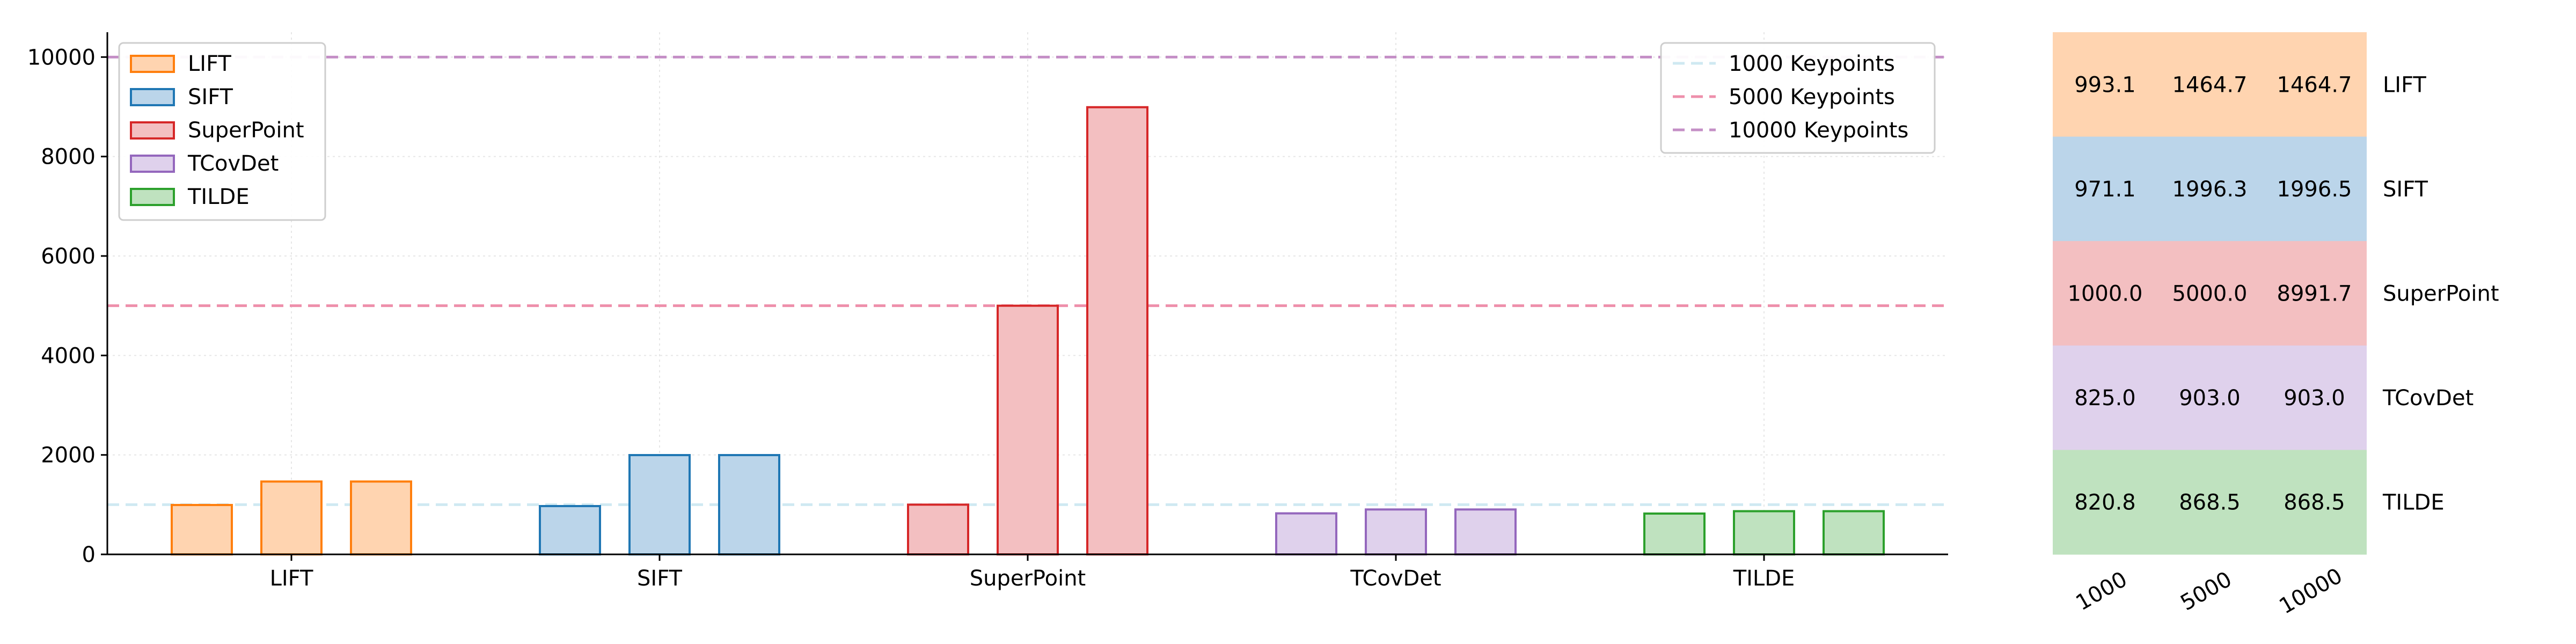  Describe the element at coordinates (2314, 189) in the screenshot. I see `table-cell: 1996.5` at that location.